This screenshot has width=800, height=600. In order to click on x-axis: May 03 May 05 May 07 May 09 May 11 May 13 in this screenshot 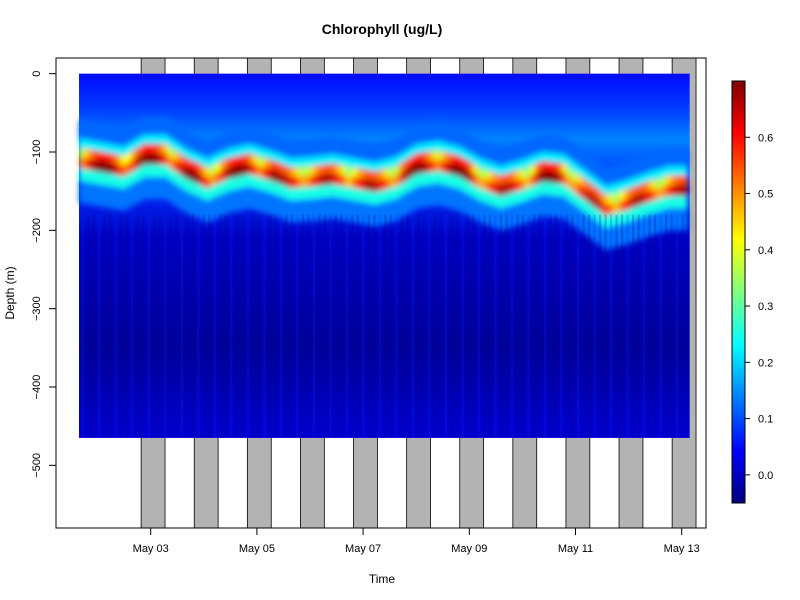, I will do `click(416, 541)`.